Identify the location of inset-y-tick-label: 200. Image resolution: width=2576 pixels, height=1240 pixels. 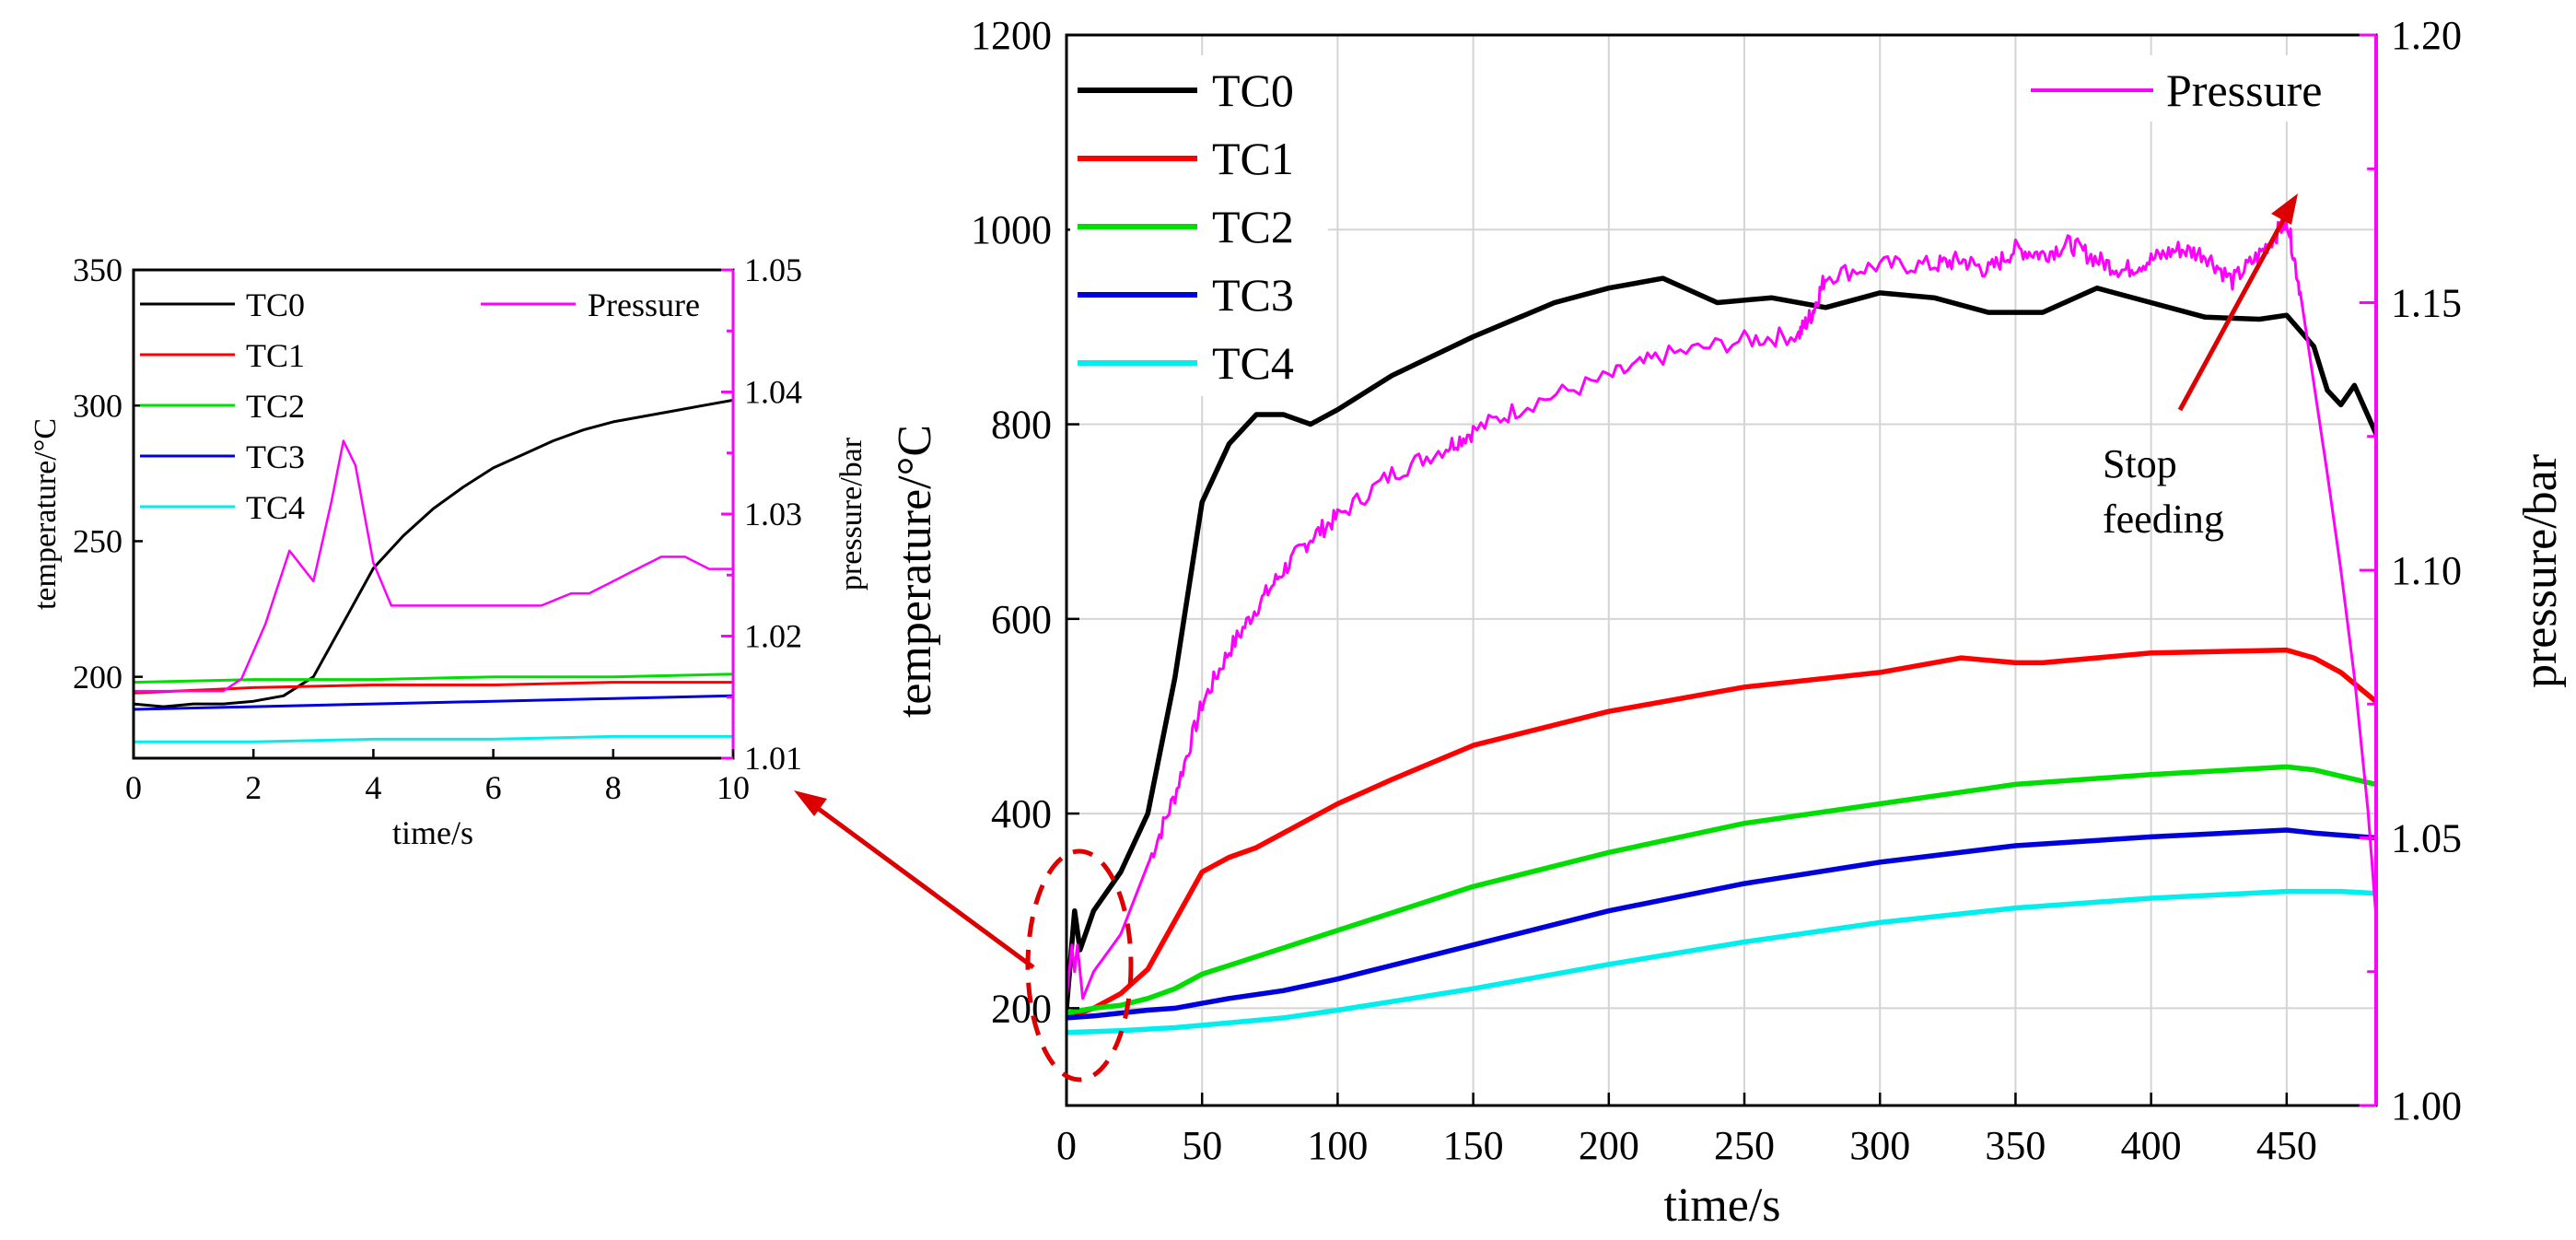
(97, 677).